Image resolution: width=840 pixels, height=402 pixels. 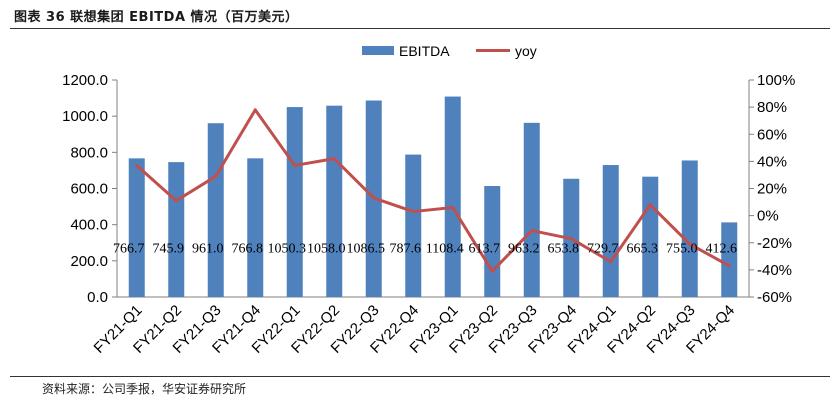 I want to click on legend-label-ebitda: EBITDA, so click(x=424, y=51).